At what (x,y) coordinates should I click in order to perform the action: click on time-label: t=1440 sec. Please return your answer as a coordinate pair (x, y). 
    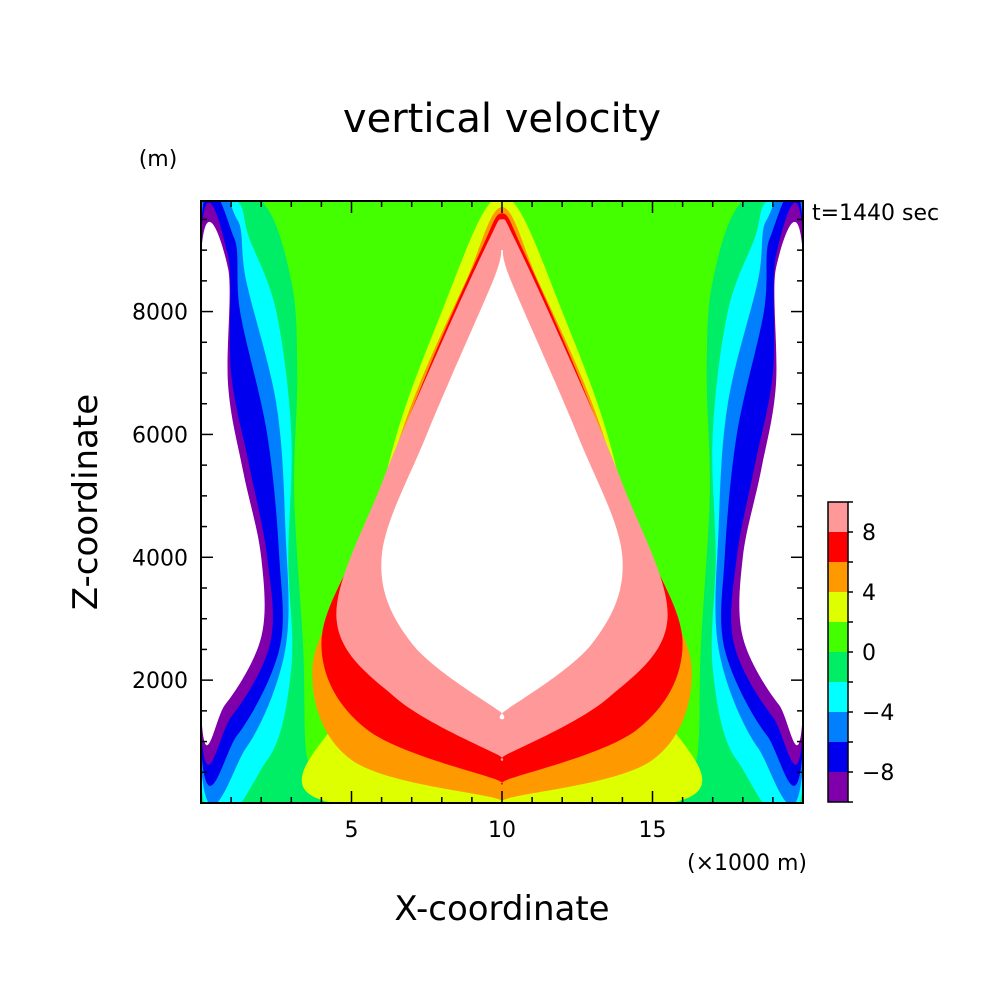
    Looking at the image, I should click on (875, 213).